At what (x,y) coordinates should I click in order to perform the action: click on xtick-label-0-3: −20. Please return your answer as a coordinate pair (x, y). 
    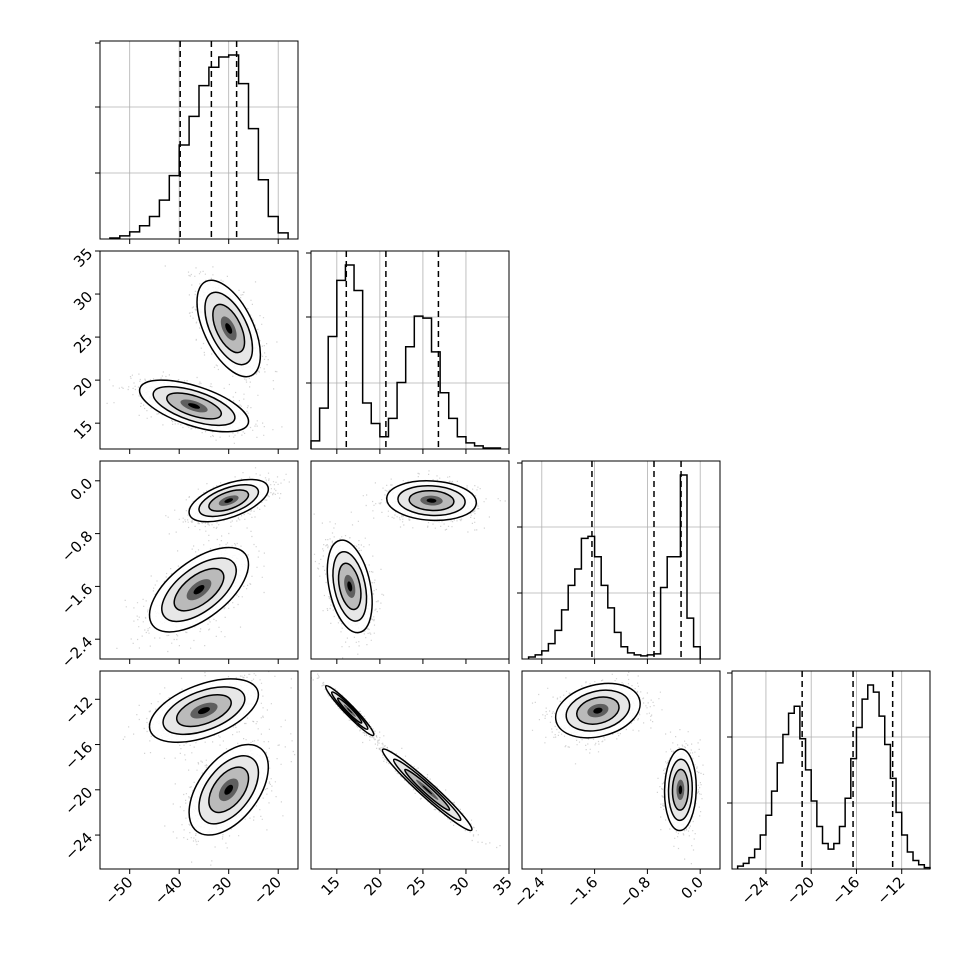
    Looking at the image, I should click on (267, 890).